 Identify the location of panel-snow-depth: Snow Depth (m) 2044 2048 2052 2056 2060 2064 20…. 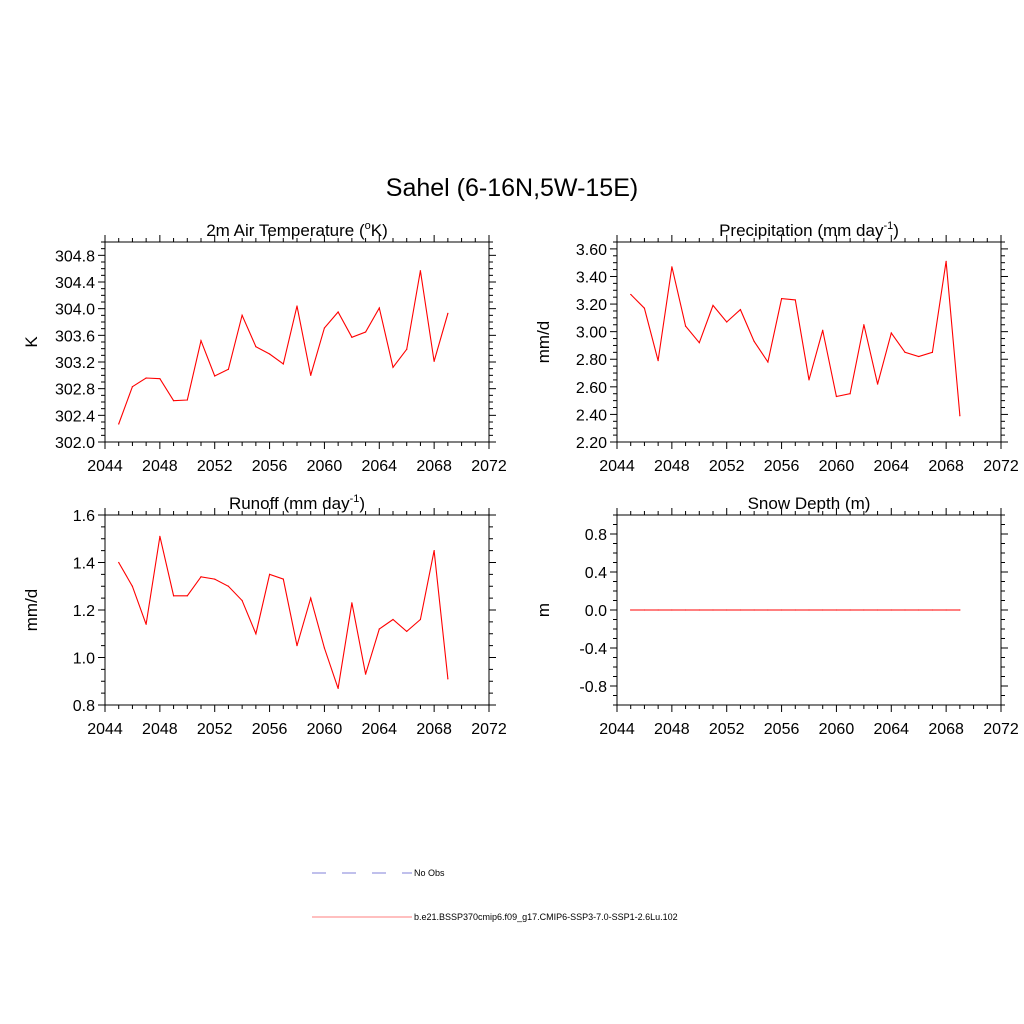
(776, 616).